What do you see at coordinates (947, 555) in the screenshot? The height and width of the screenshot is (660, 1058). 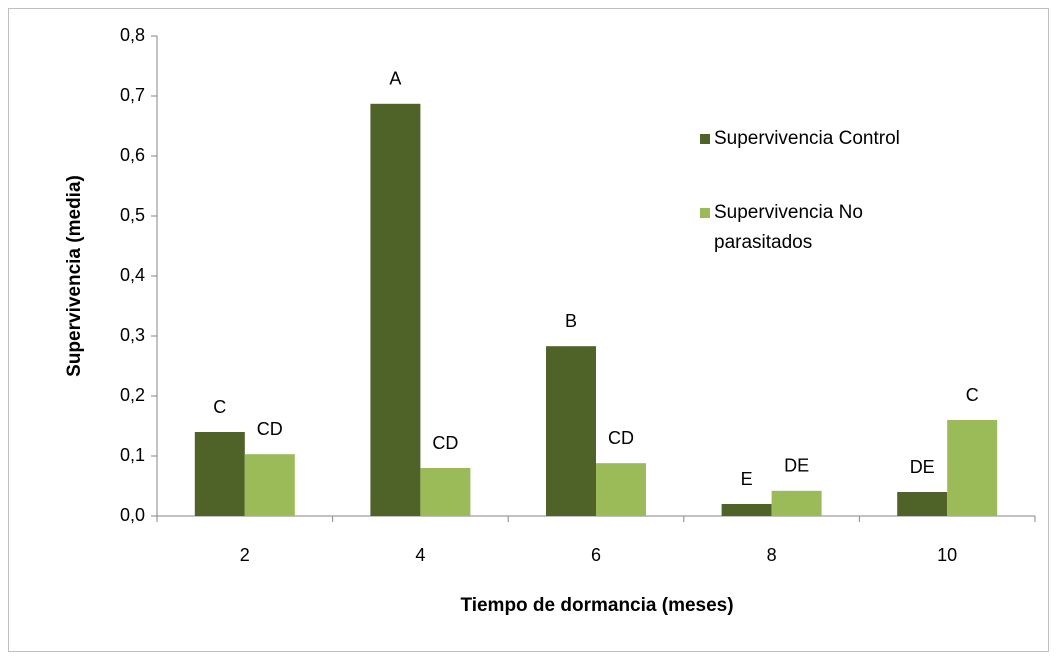 I see `x-tick-label: 10` at bounding box center [947, 555].